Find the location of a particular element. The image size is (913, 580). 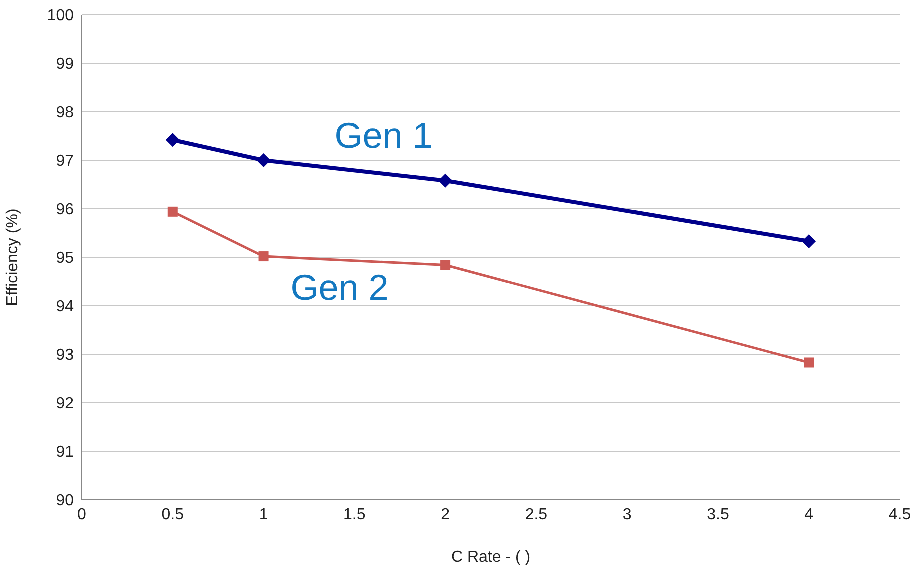

y-tick-label: 99 is located at coordinates (65, 65).